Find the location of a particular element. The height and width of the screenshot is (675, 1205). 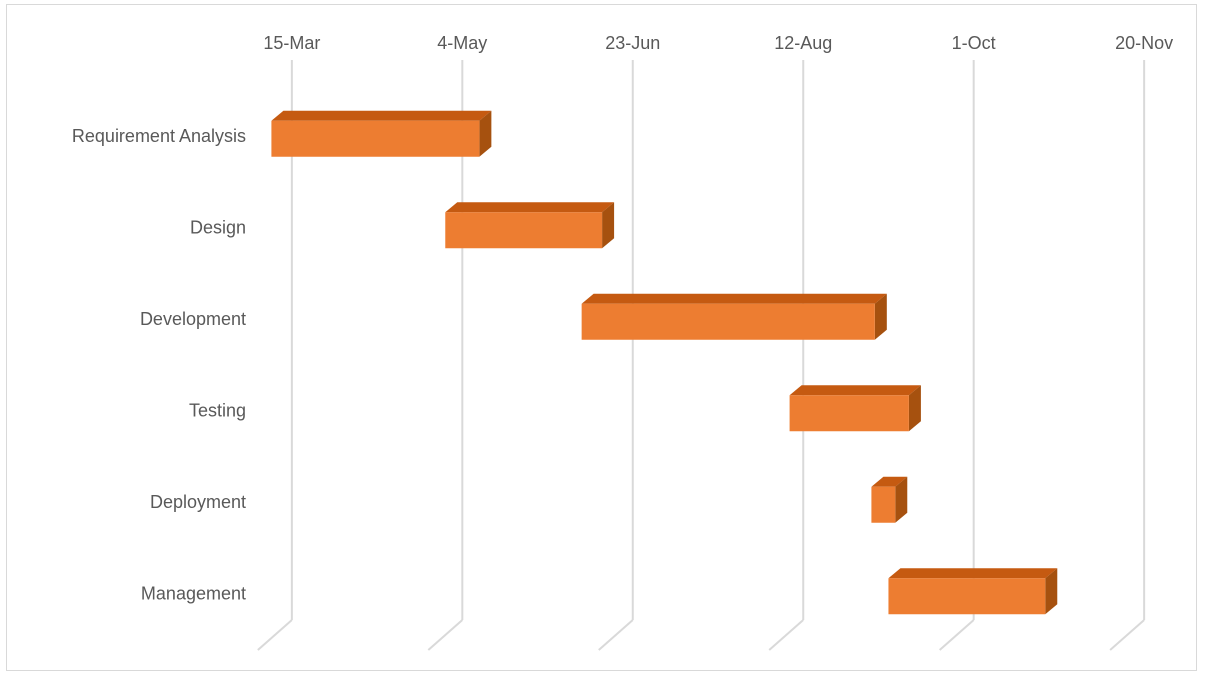

category-label: Development is located at coordinates (193, 319).